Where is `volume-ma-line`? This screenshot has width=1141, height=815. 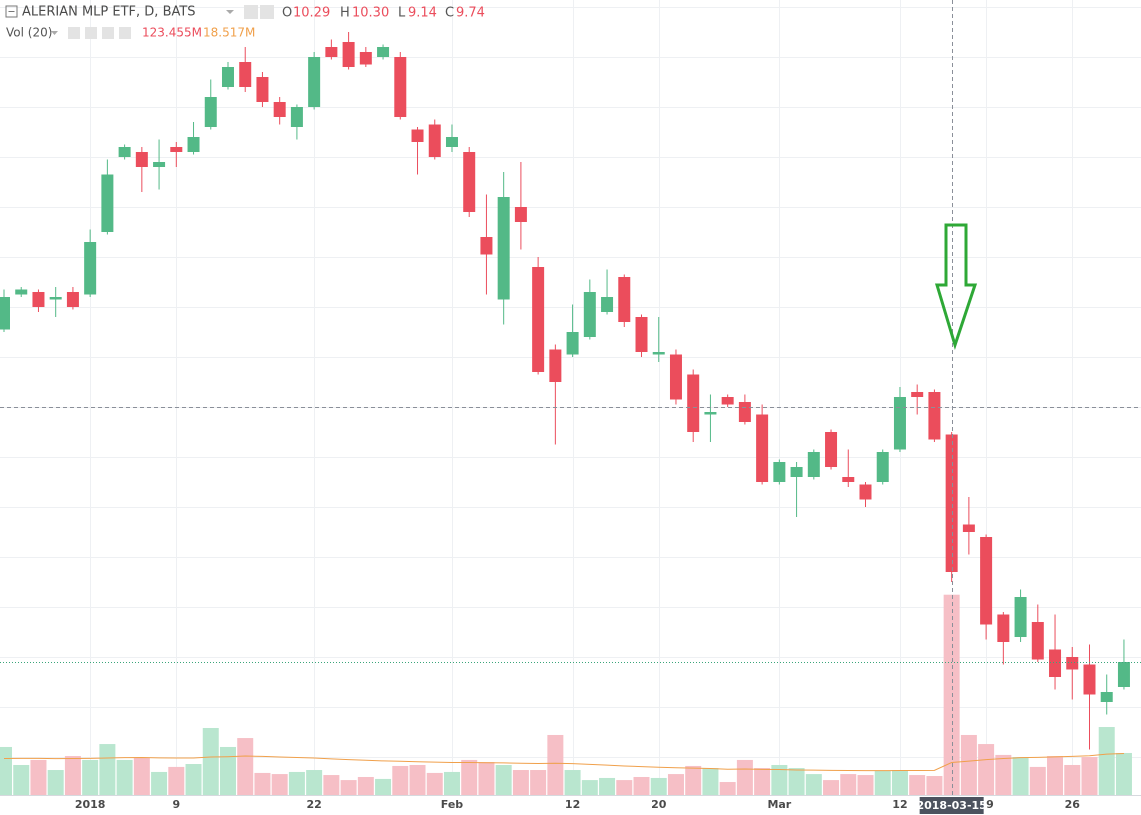
volume-ma-line is located at coordinates (563, 762).